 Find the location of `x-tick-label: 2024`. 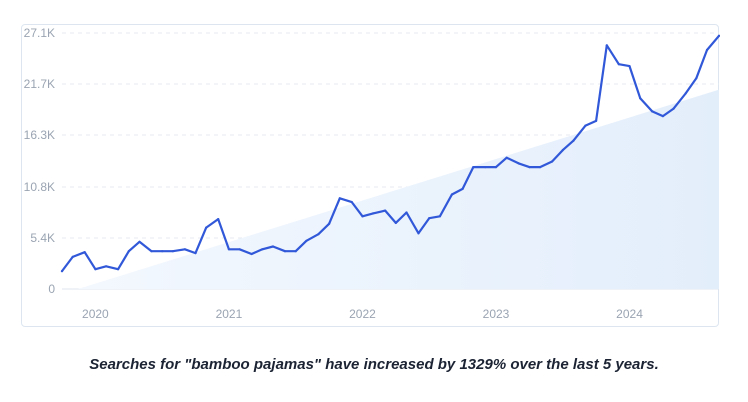

x-tick-label: 2024 is located at coordinates (629, 314).